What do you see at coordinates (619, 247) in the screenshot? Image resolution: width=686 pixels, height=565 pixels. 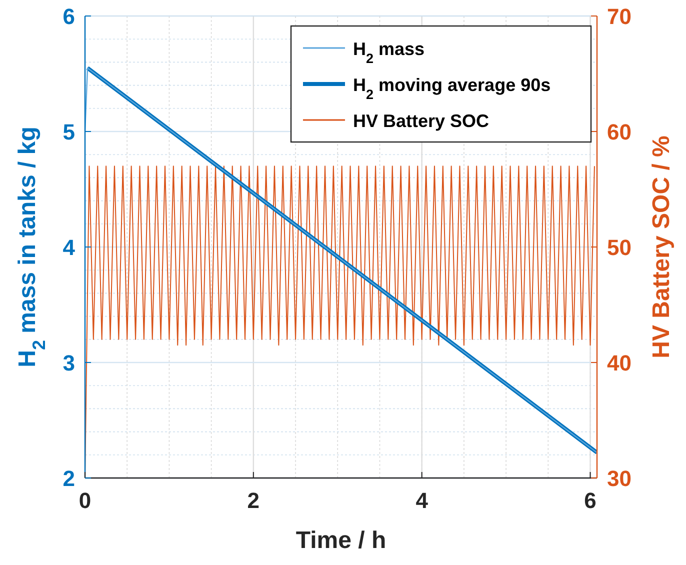 I see `y2-tick-label: 50` at bounding box center [619, 247].